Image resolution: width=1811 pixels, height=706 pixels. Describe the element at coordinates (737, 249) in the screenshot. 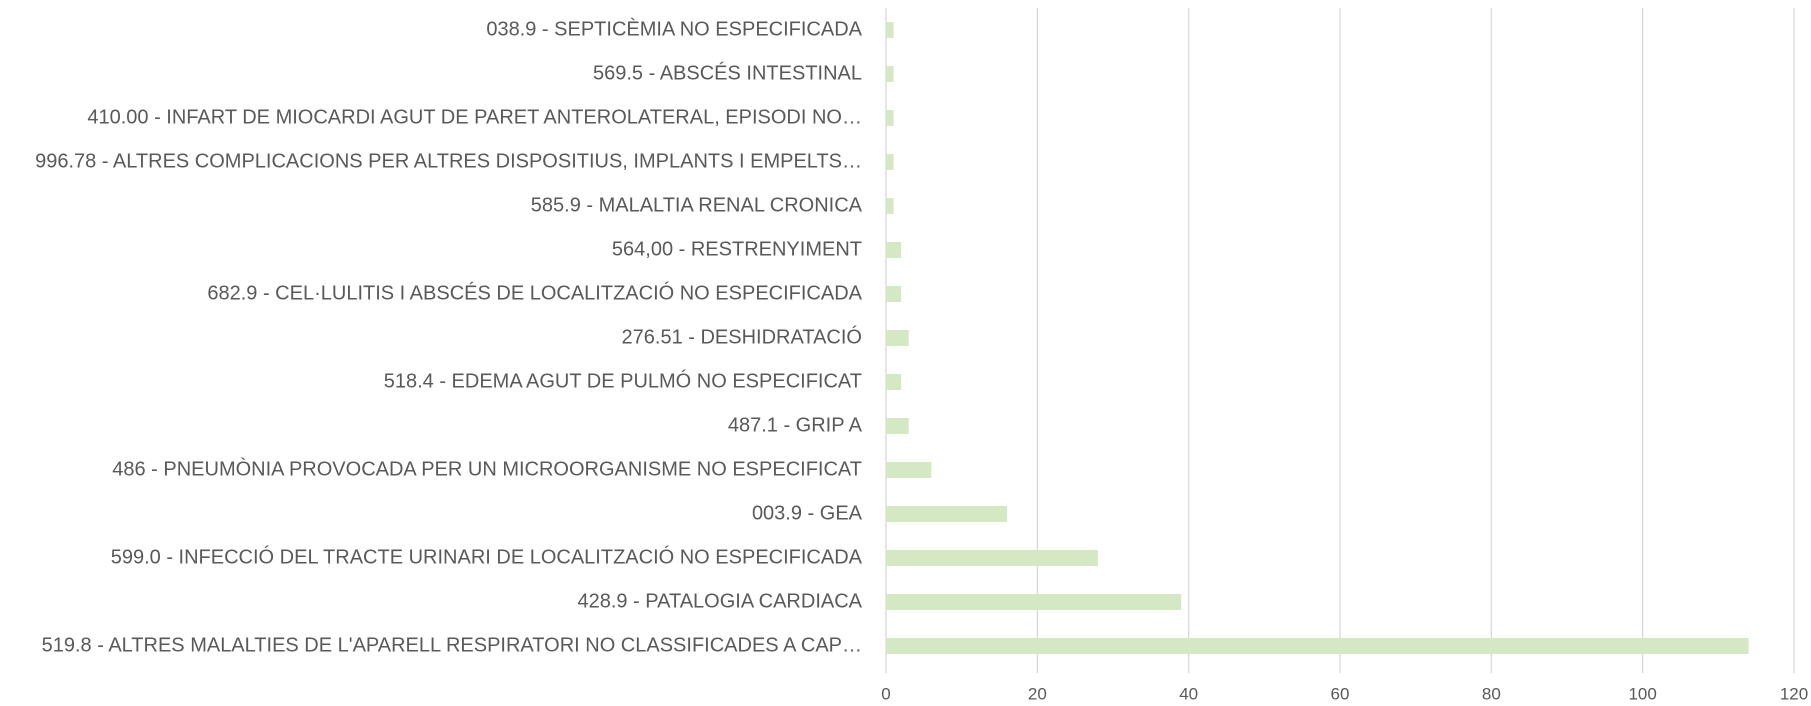

I see `y-tick-label: 564,00 - RESTRENYIMENT` at that location.